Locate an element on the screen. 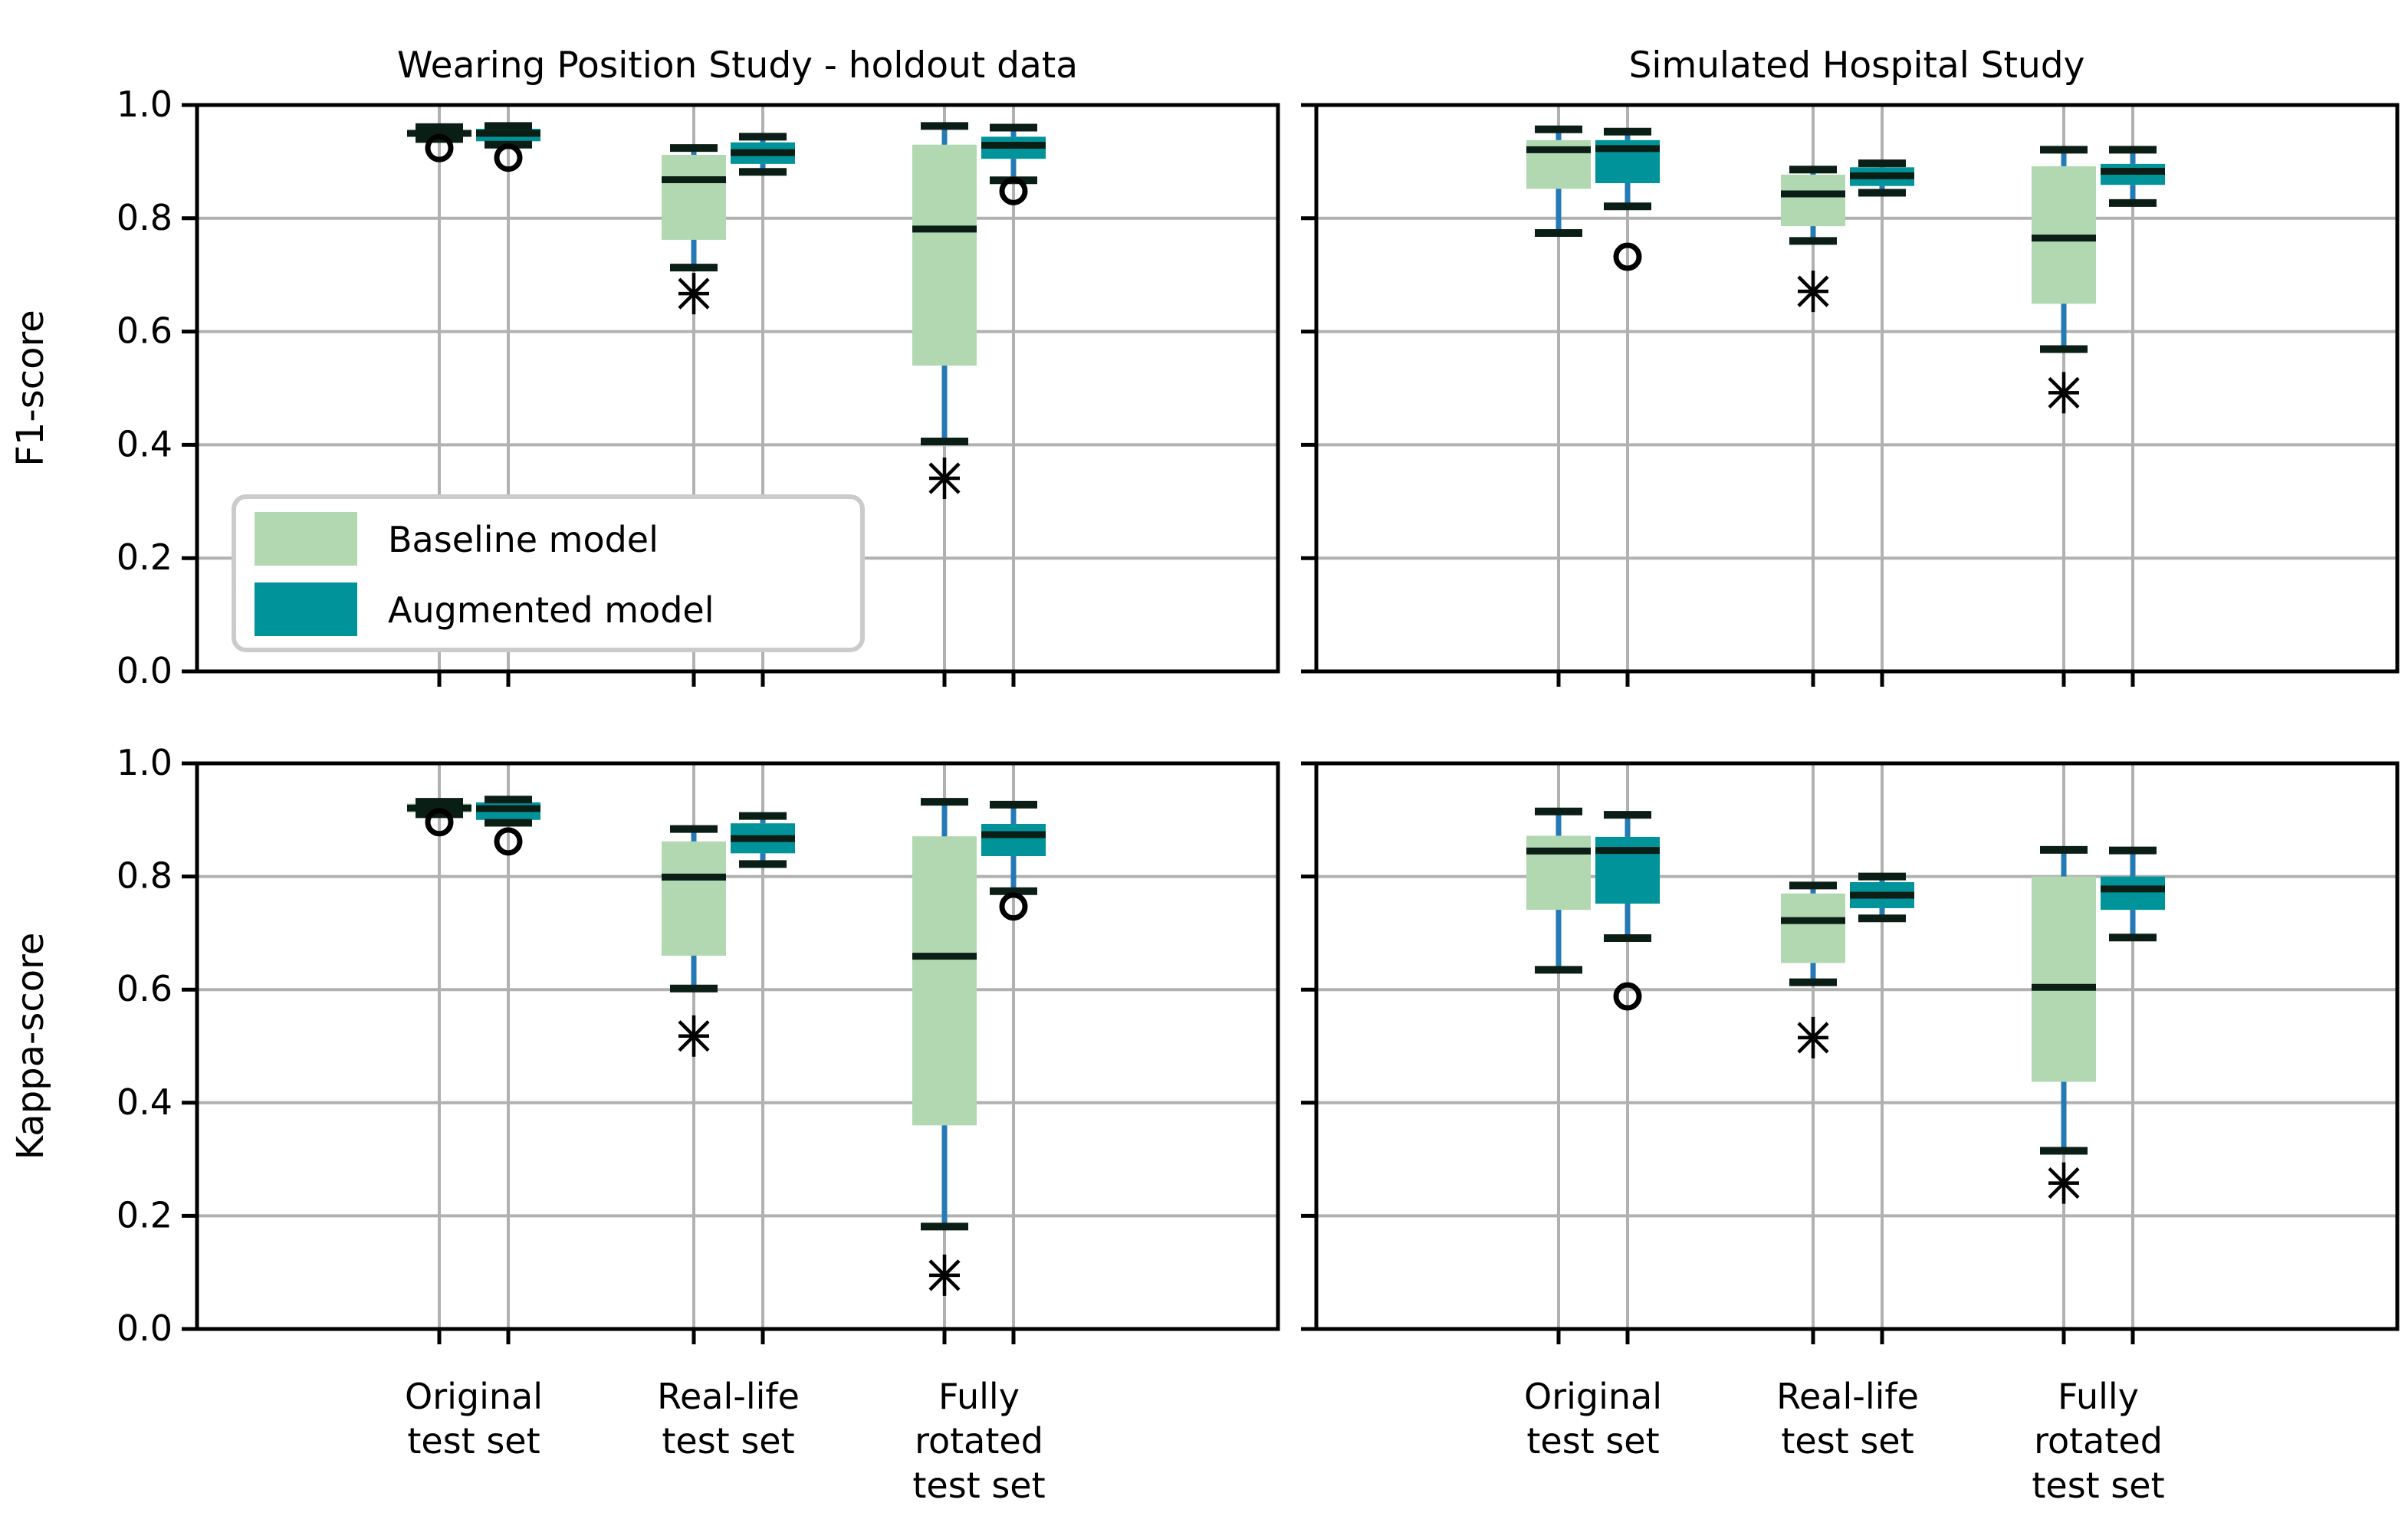 This screenshot has width=2408, height=1516. y-axis-label: F1-score is located at coordinates (30, 388).